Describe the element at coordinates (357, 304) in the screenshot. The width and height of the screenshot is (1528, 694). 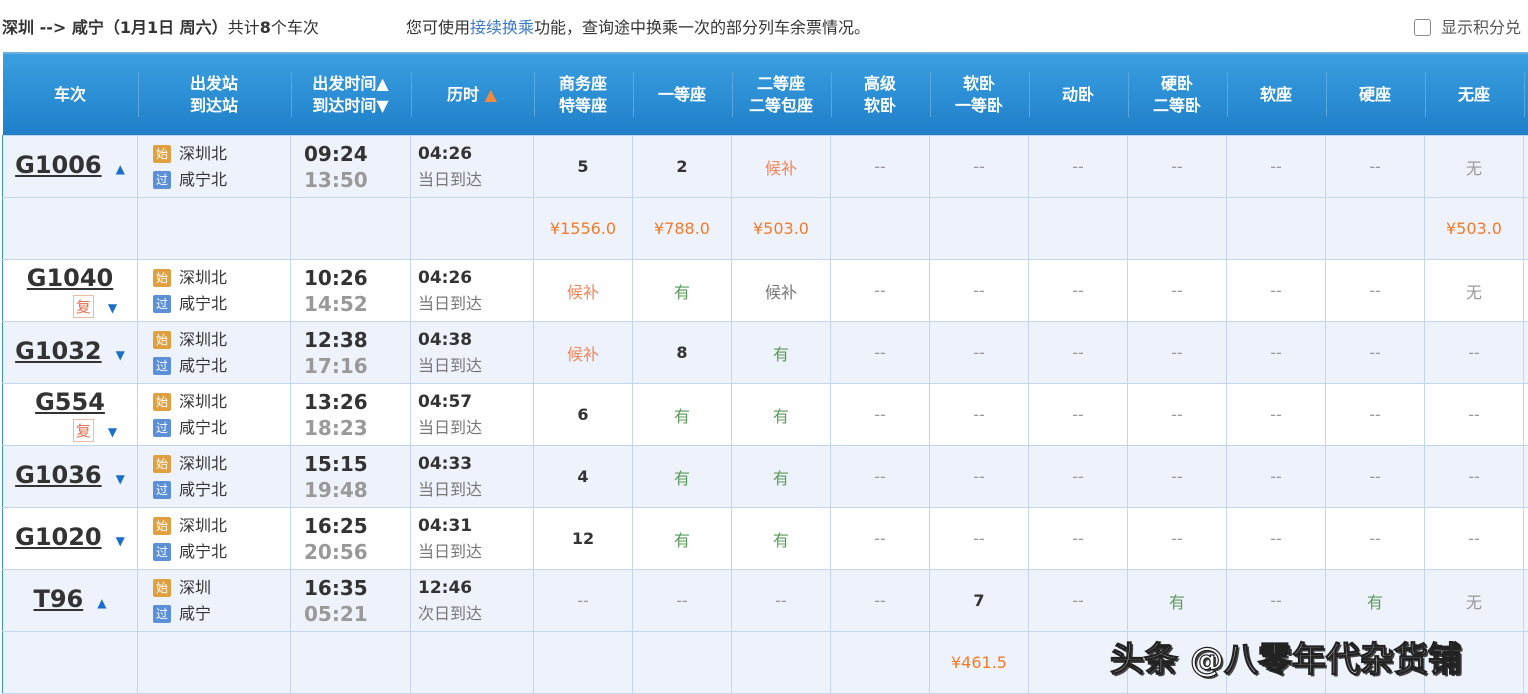
I see `arrival-time: 14:52` at that location.